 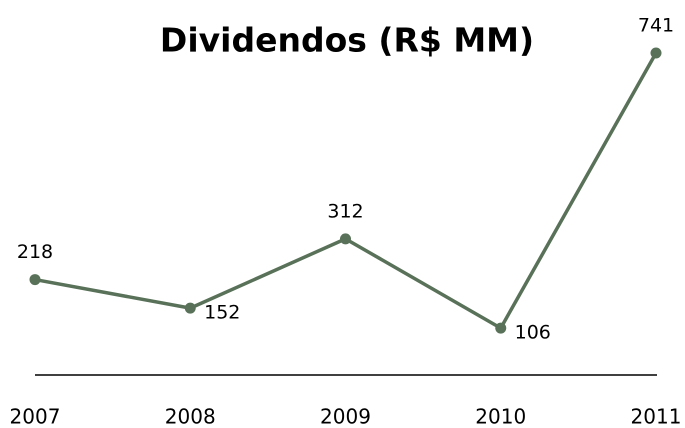 What do you see at coordinates (35, 252) in the screenshot?
I see `data-label: 218` at bounding box center [35, 252].